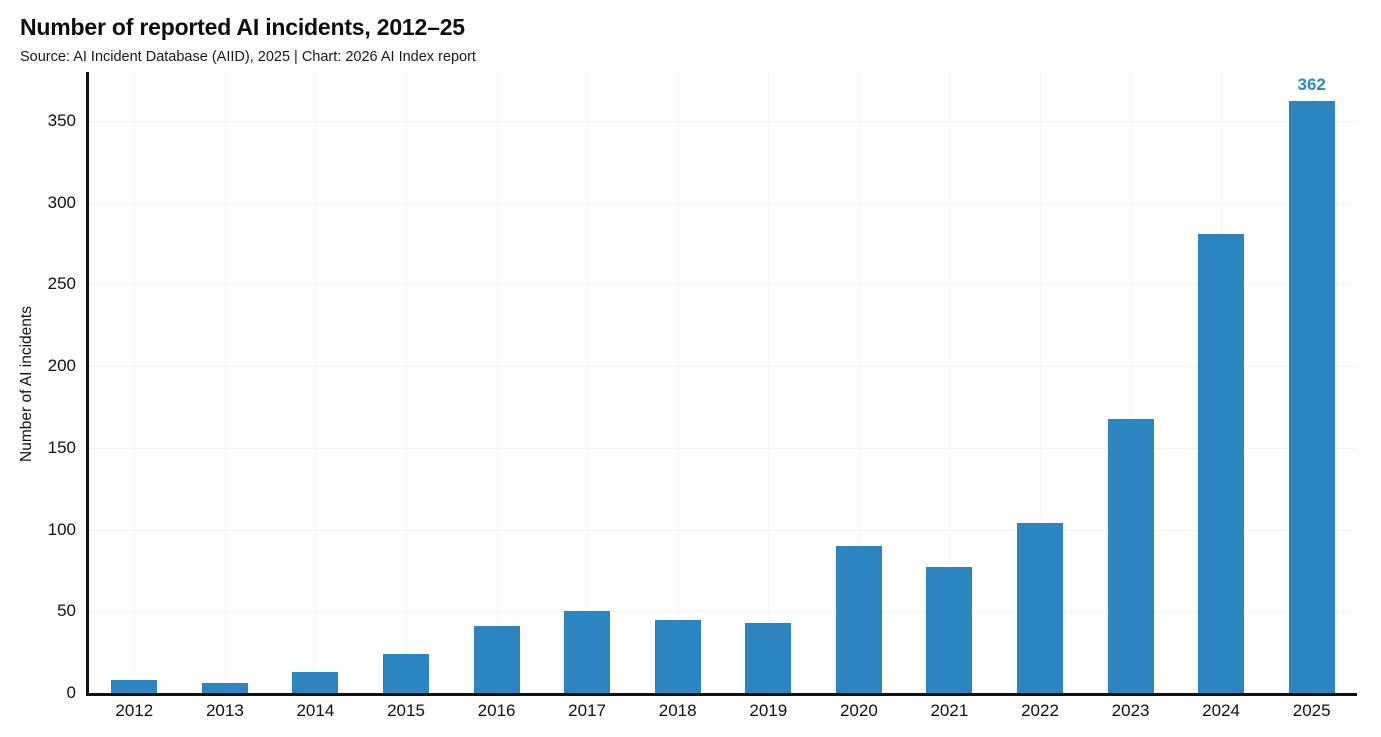  I want to click on chart-title: Number of reported AI incidents, 2012–25, so click(242, 27).